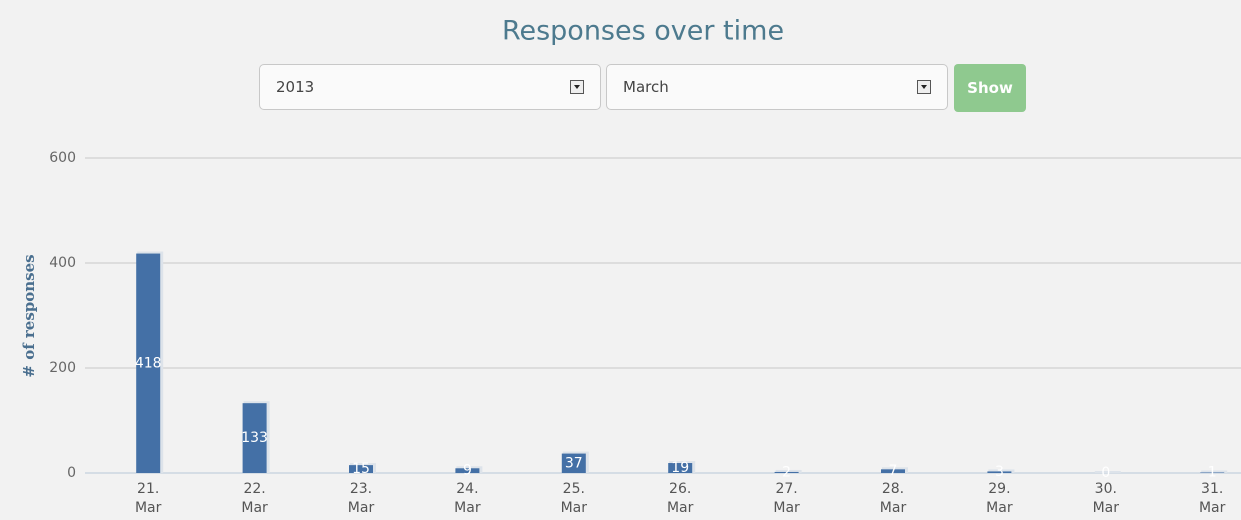 Image resolution: width=1241 pixels, height=520 pixels. I want to click on data-label: 1, so click(1212, 473).